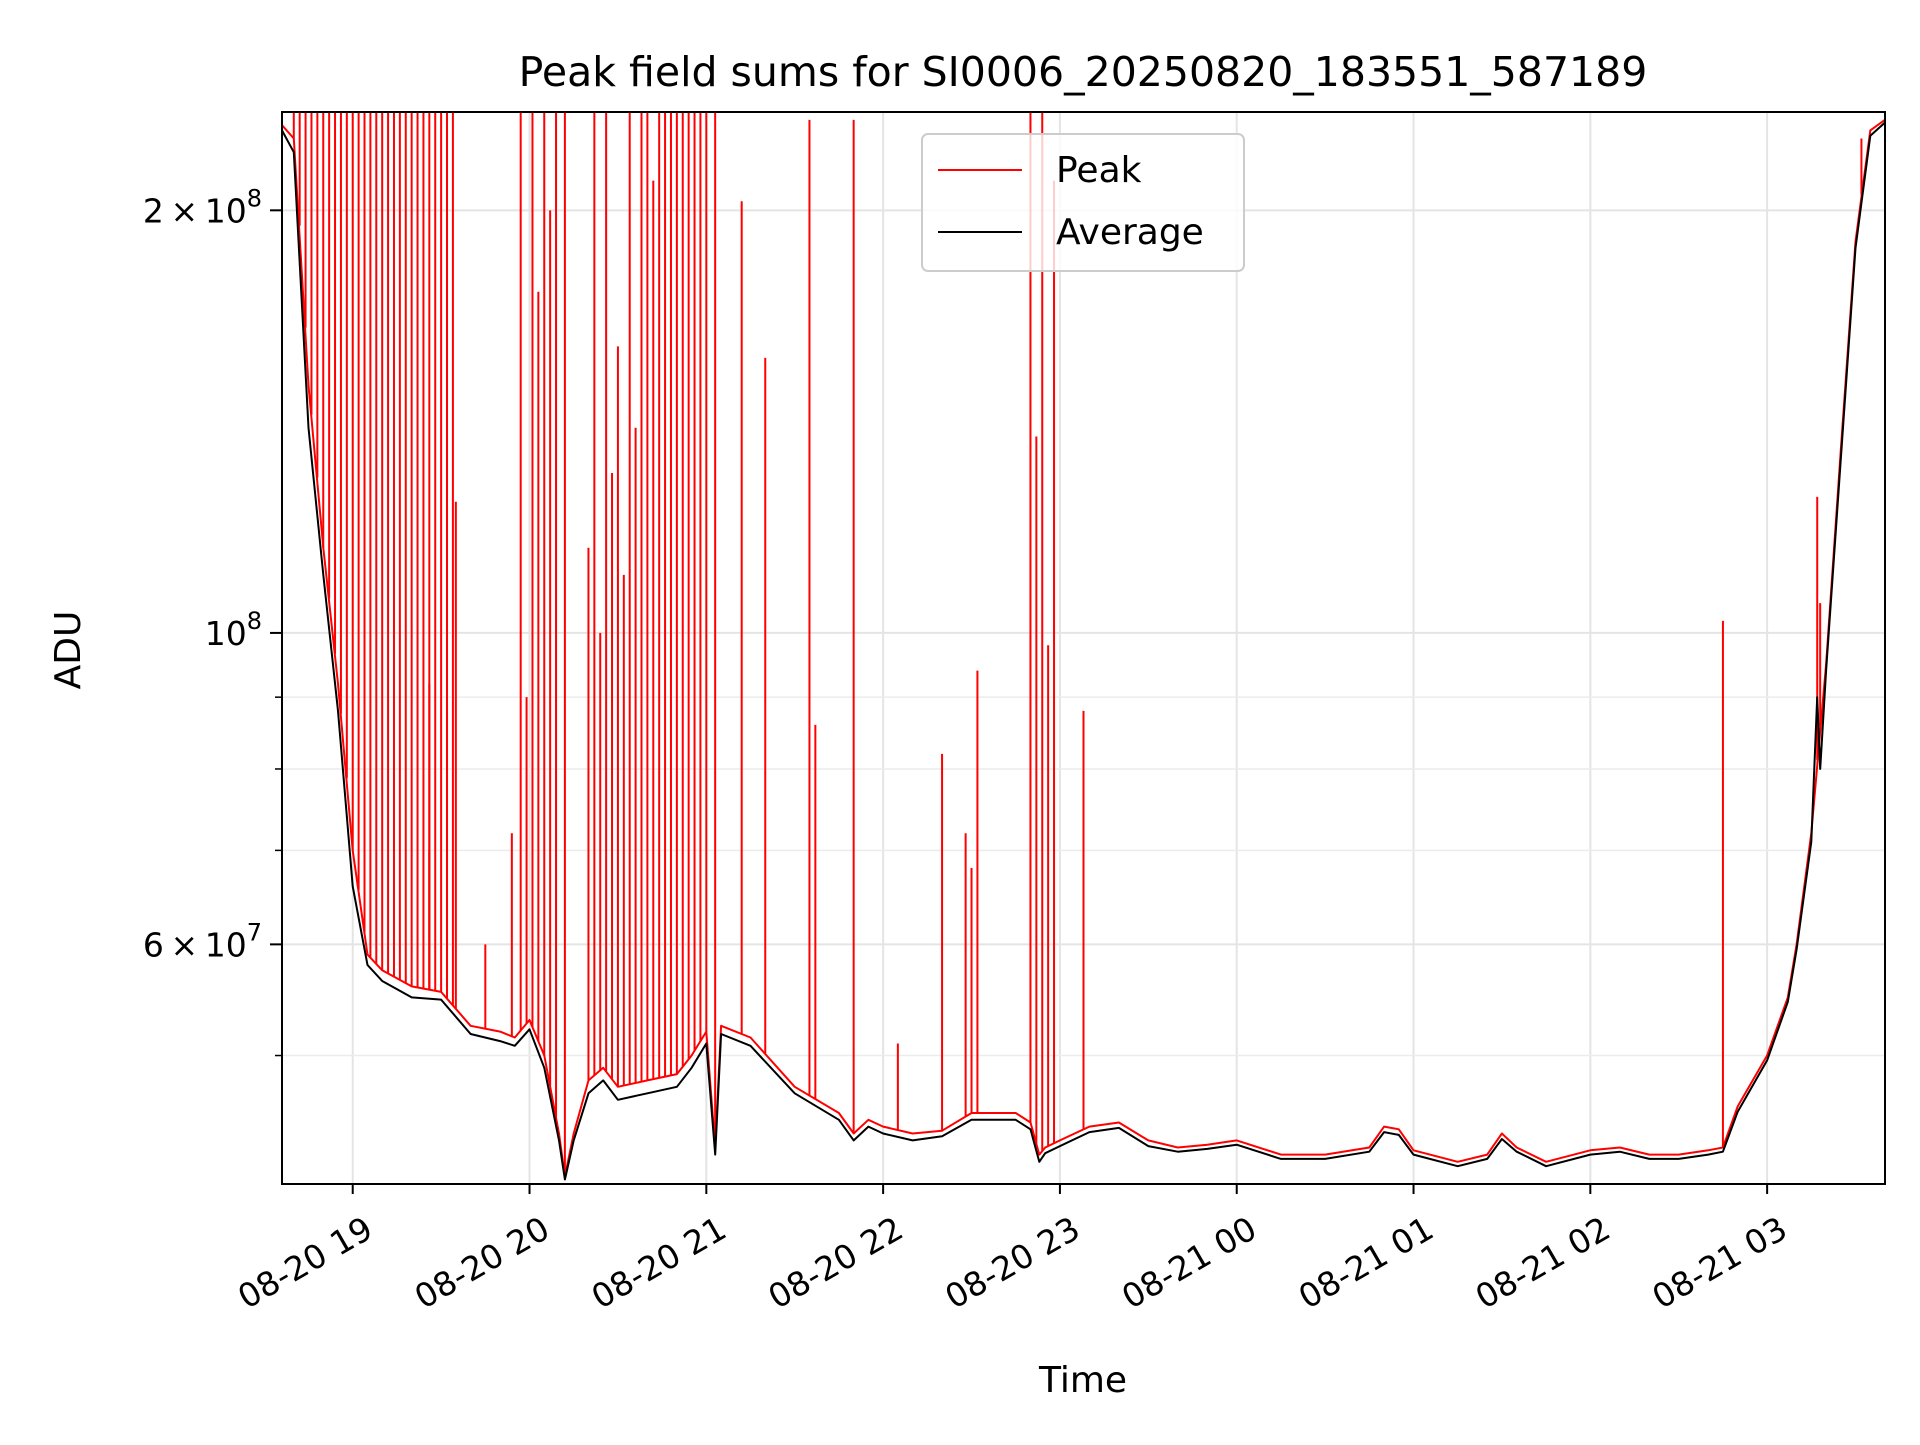  What do you see at coordinates (1082, 1380) in the screenshot?
I see `x-axis-label: Time` at bounding box center [1082, 1380].